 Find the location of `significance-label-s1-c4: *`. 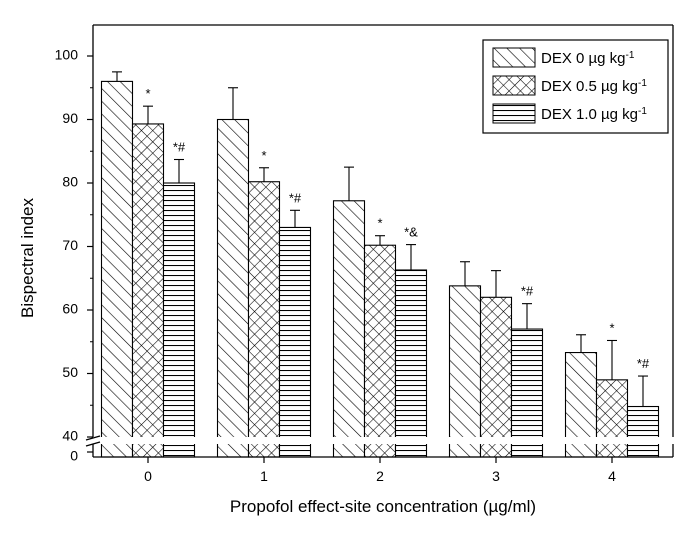

significance-label-s1-c4: * is located at coordinates (611, 327).